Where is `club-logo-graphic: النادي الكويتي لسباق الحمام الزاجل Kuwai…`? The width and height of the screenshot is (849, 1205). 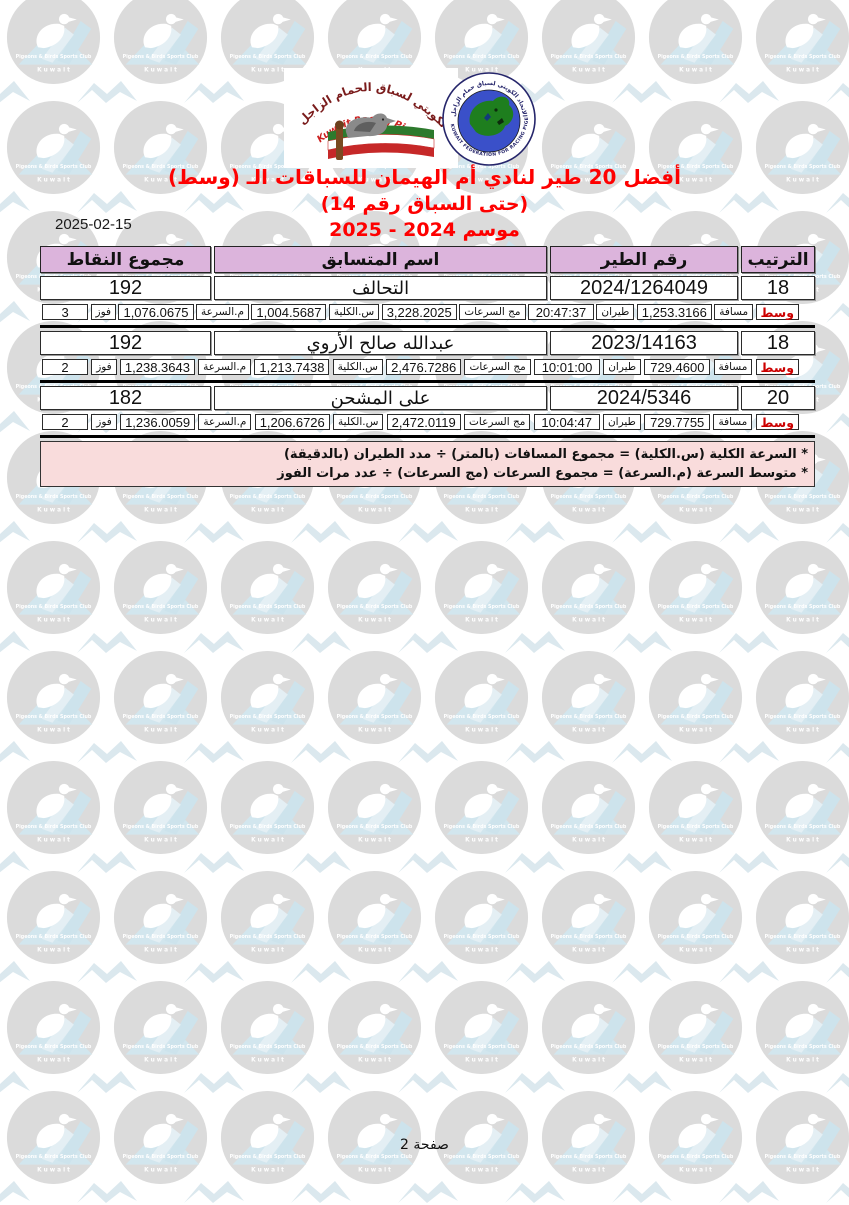
club-logo-graphic: النادي الكويتي لسباق الحمام الزاجل Kuwai… is located at coordinates (366, 108).